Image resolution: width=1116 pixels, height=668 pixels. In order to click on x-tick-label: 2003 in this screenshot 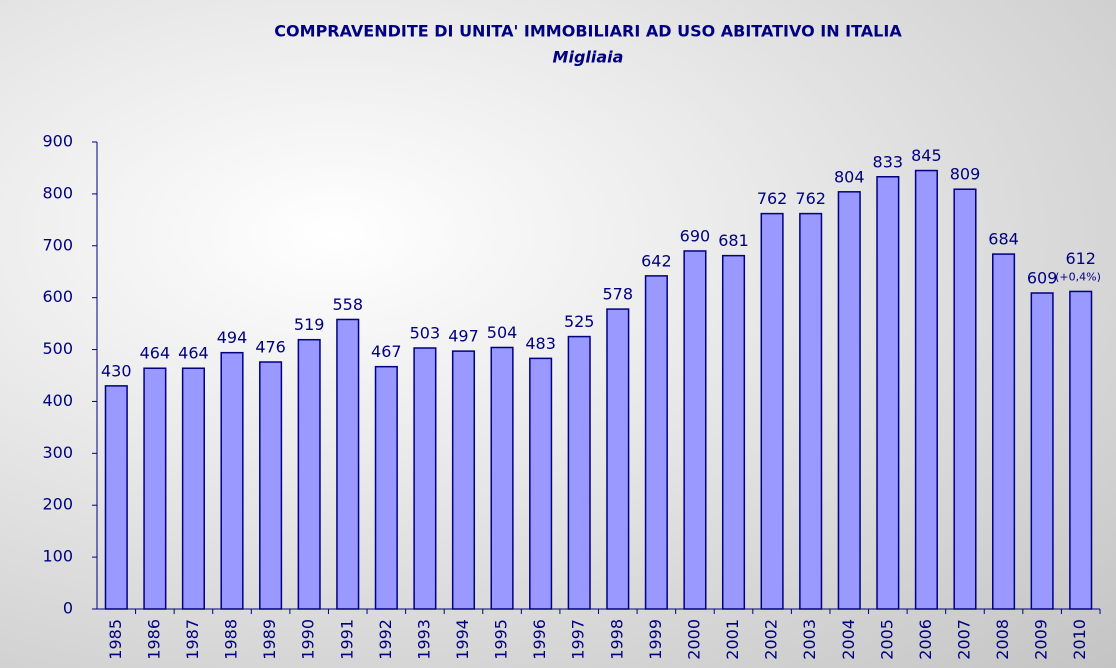, I will do `click(809, 639)`.